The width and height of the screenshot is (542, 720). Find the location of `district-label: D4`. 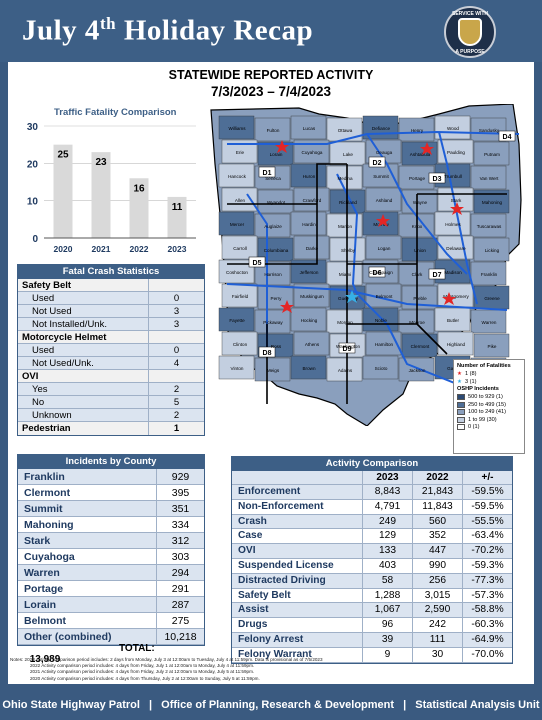

district-label: D4 is located at coordinates (507, 137).